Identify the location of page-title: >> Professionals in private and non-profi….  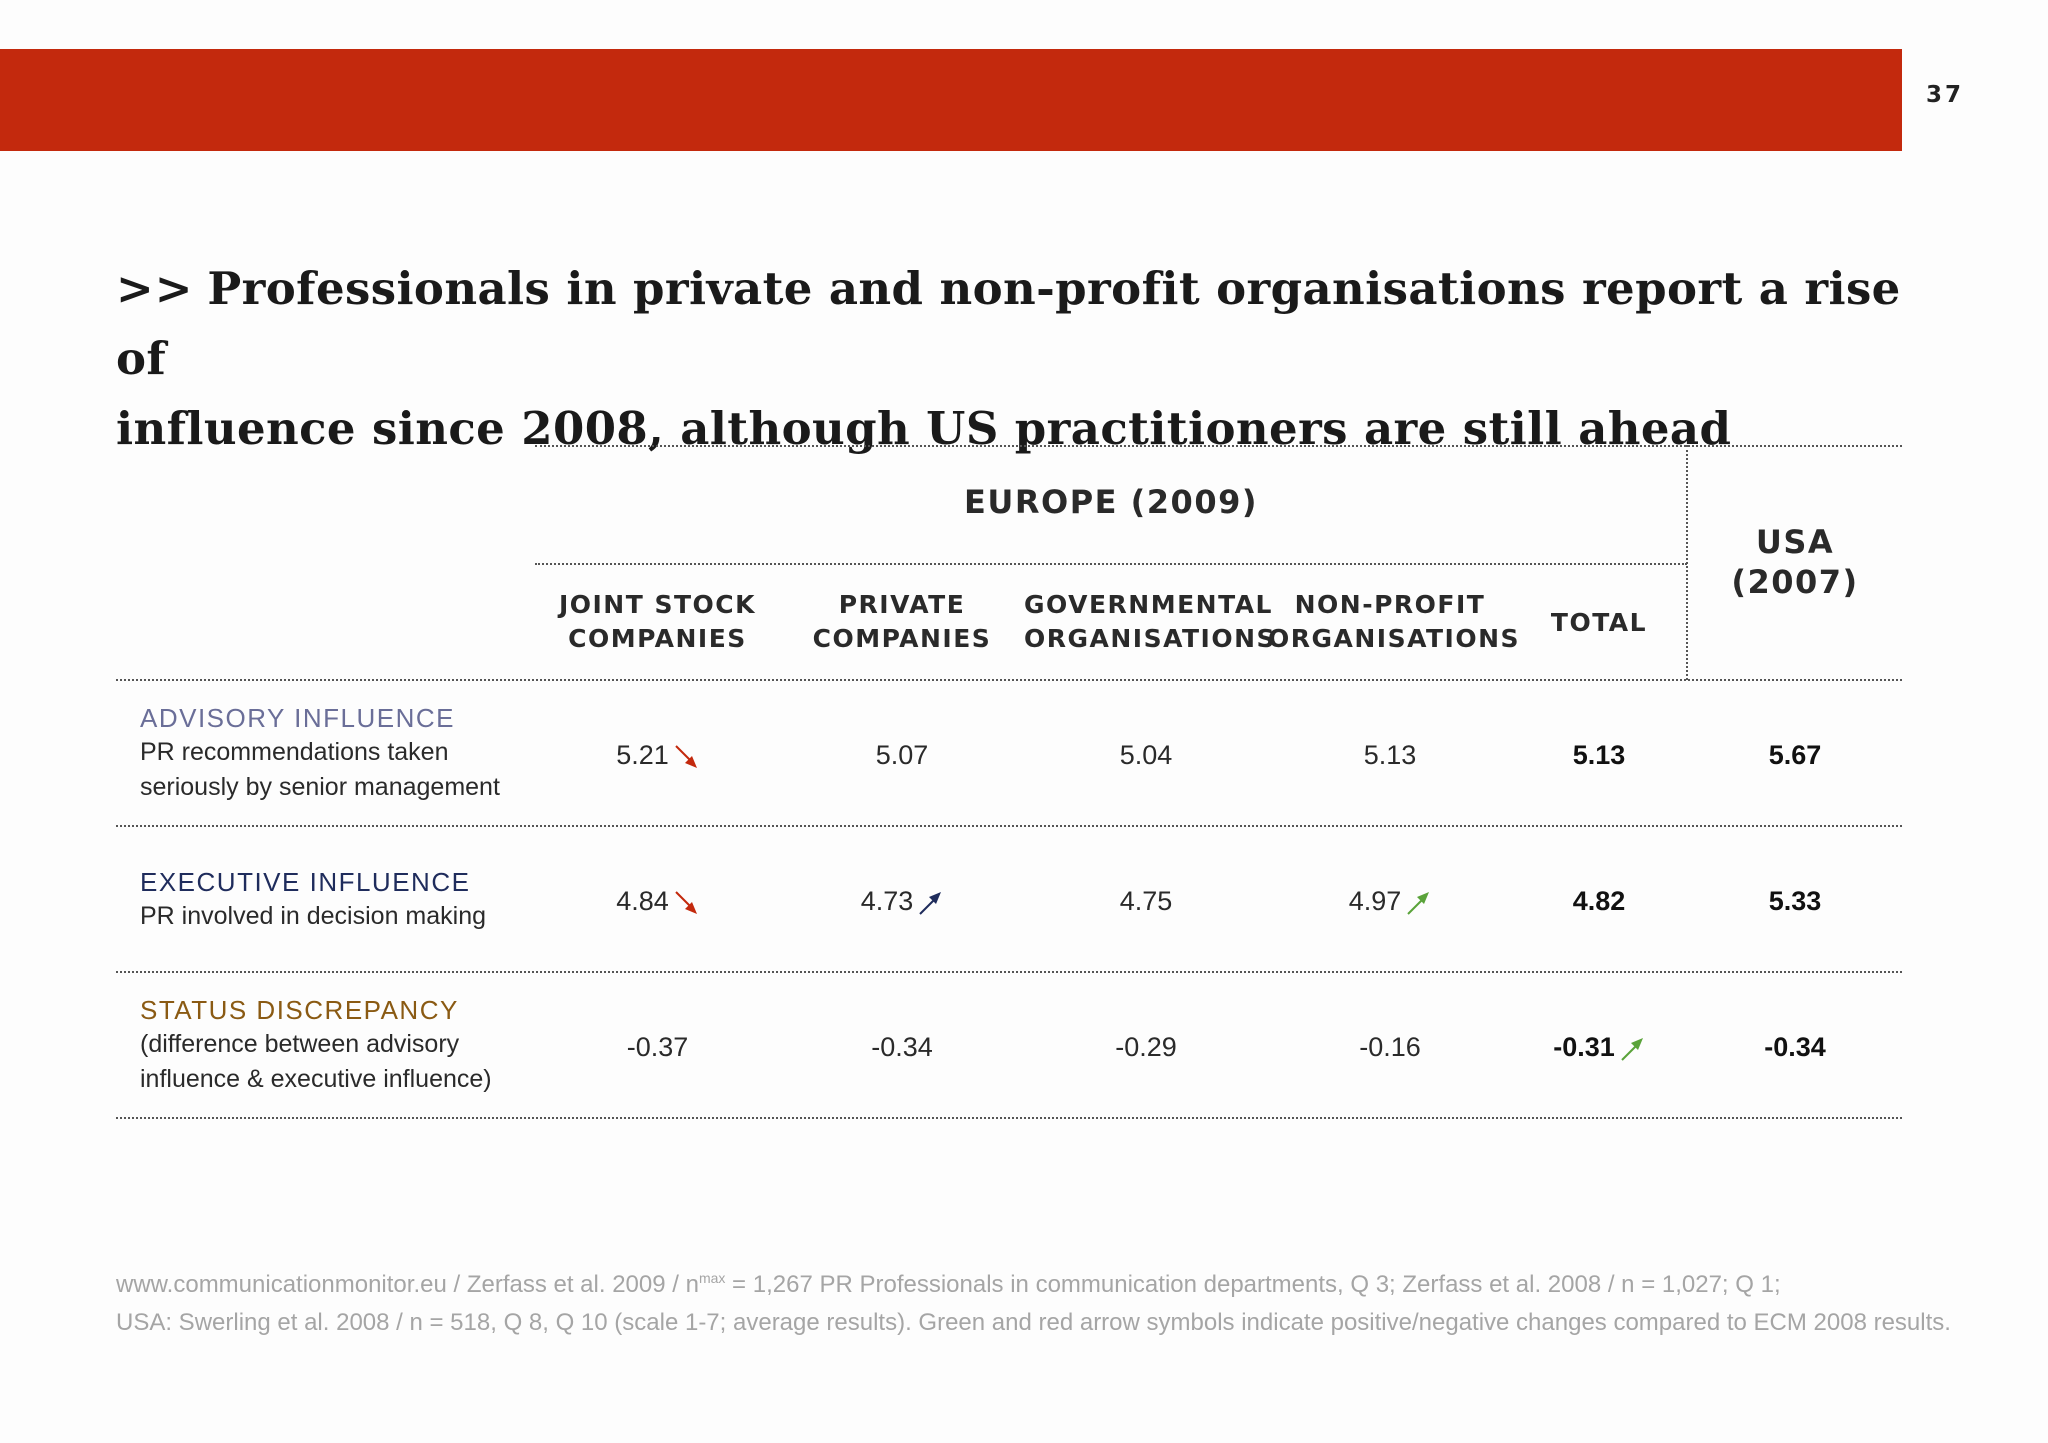
(1016, 359).